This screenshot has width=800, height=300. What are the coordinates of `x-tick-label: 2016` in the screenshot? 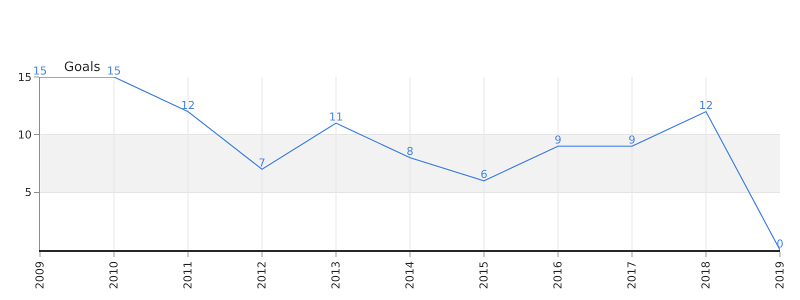 It's located at (558, 275).